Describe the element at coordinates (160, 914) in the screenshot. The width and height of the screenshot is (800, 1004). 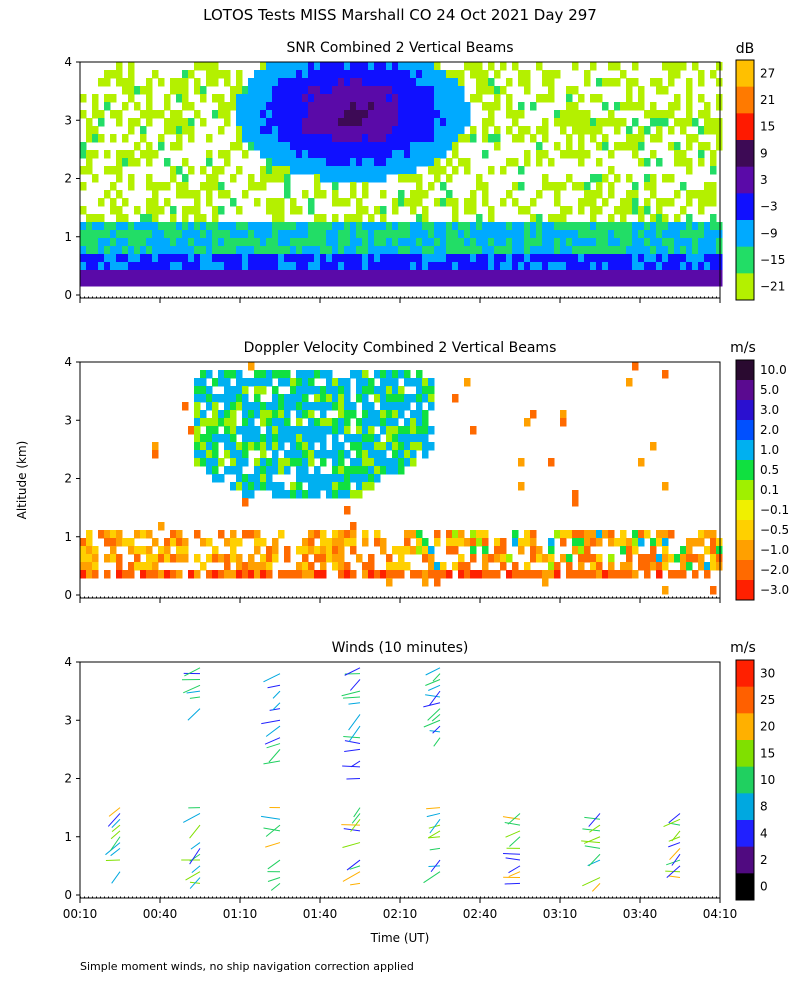
I see `x-tick-label: 00:40` at that location.